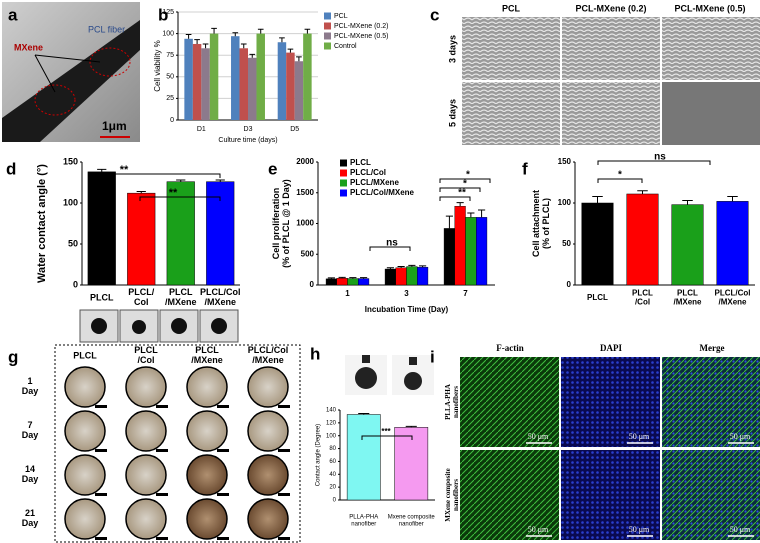  What do you see at coordinates (170, 55) in the screenshot?
I see `y-tick-label: 75` at bounding box center [170, 55].